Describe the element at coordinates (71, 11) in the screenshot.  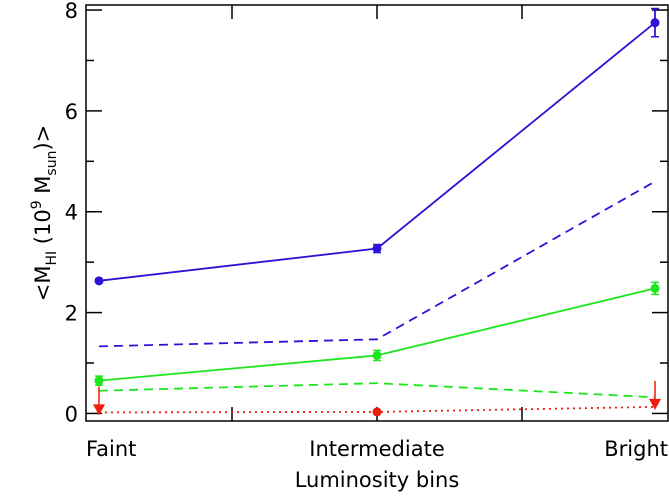
I see `y-tick-label: 8` at that location.